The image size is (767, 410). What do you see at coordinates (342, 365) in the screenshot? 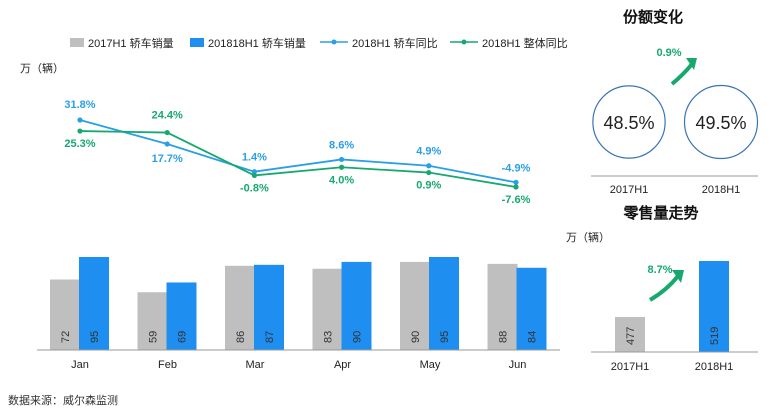
I see `x-tick-apr: Apr` at bounding box center [342, 365].